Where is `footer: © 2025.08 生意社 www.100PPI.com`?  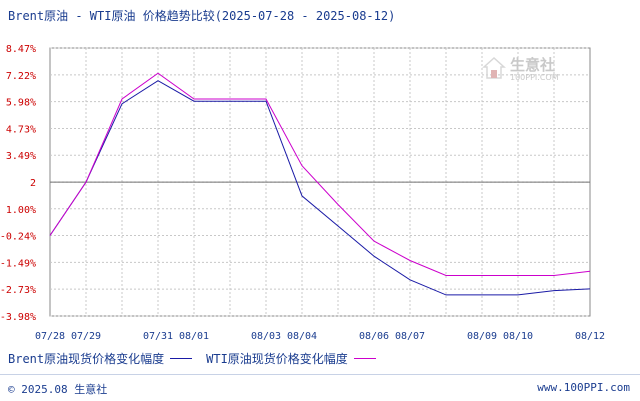 footer: © 2025.08 生意社 www.100PPI.com is located at coordinates (320, 387).